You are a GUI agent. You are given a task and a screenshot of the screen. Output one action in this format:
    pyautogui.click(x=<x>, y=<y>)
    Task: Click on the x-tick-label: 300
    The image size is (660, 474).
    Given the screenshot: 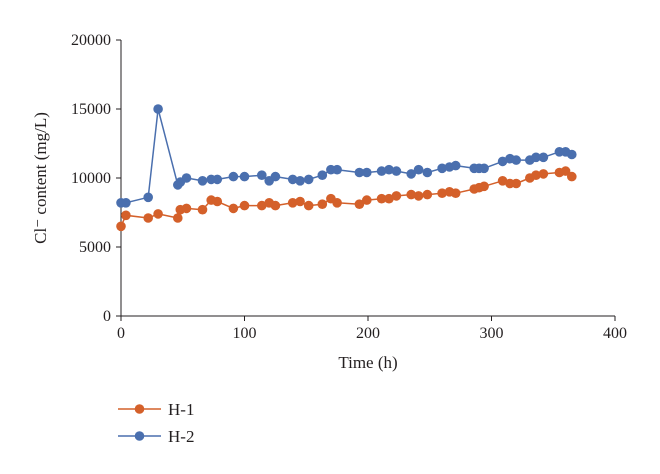 What is the action you would take?
    pyautogui.click(x=492, y=333)
    